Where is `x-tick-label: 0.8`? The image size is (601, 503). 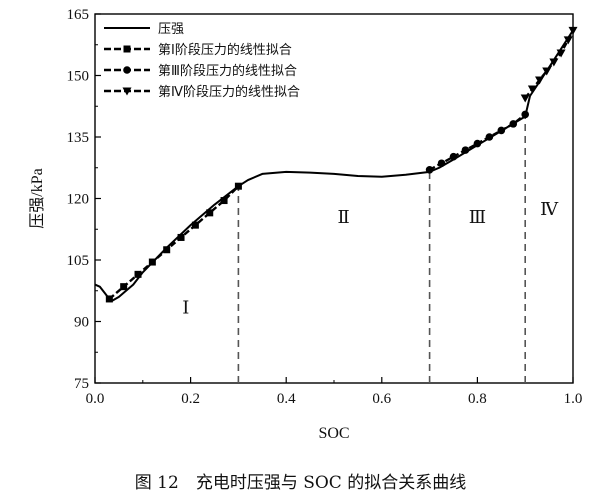 x-tick-label: 0.8 is located at coordinates (477, 399).